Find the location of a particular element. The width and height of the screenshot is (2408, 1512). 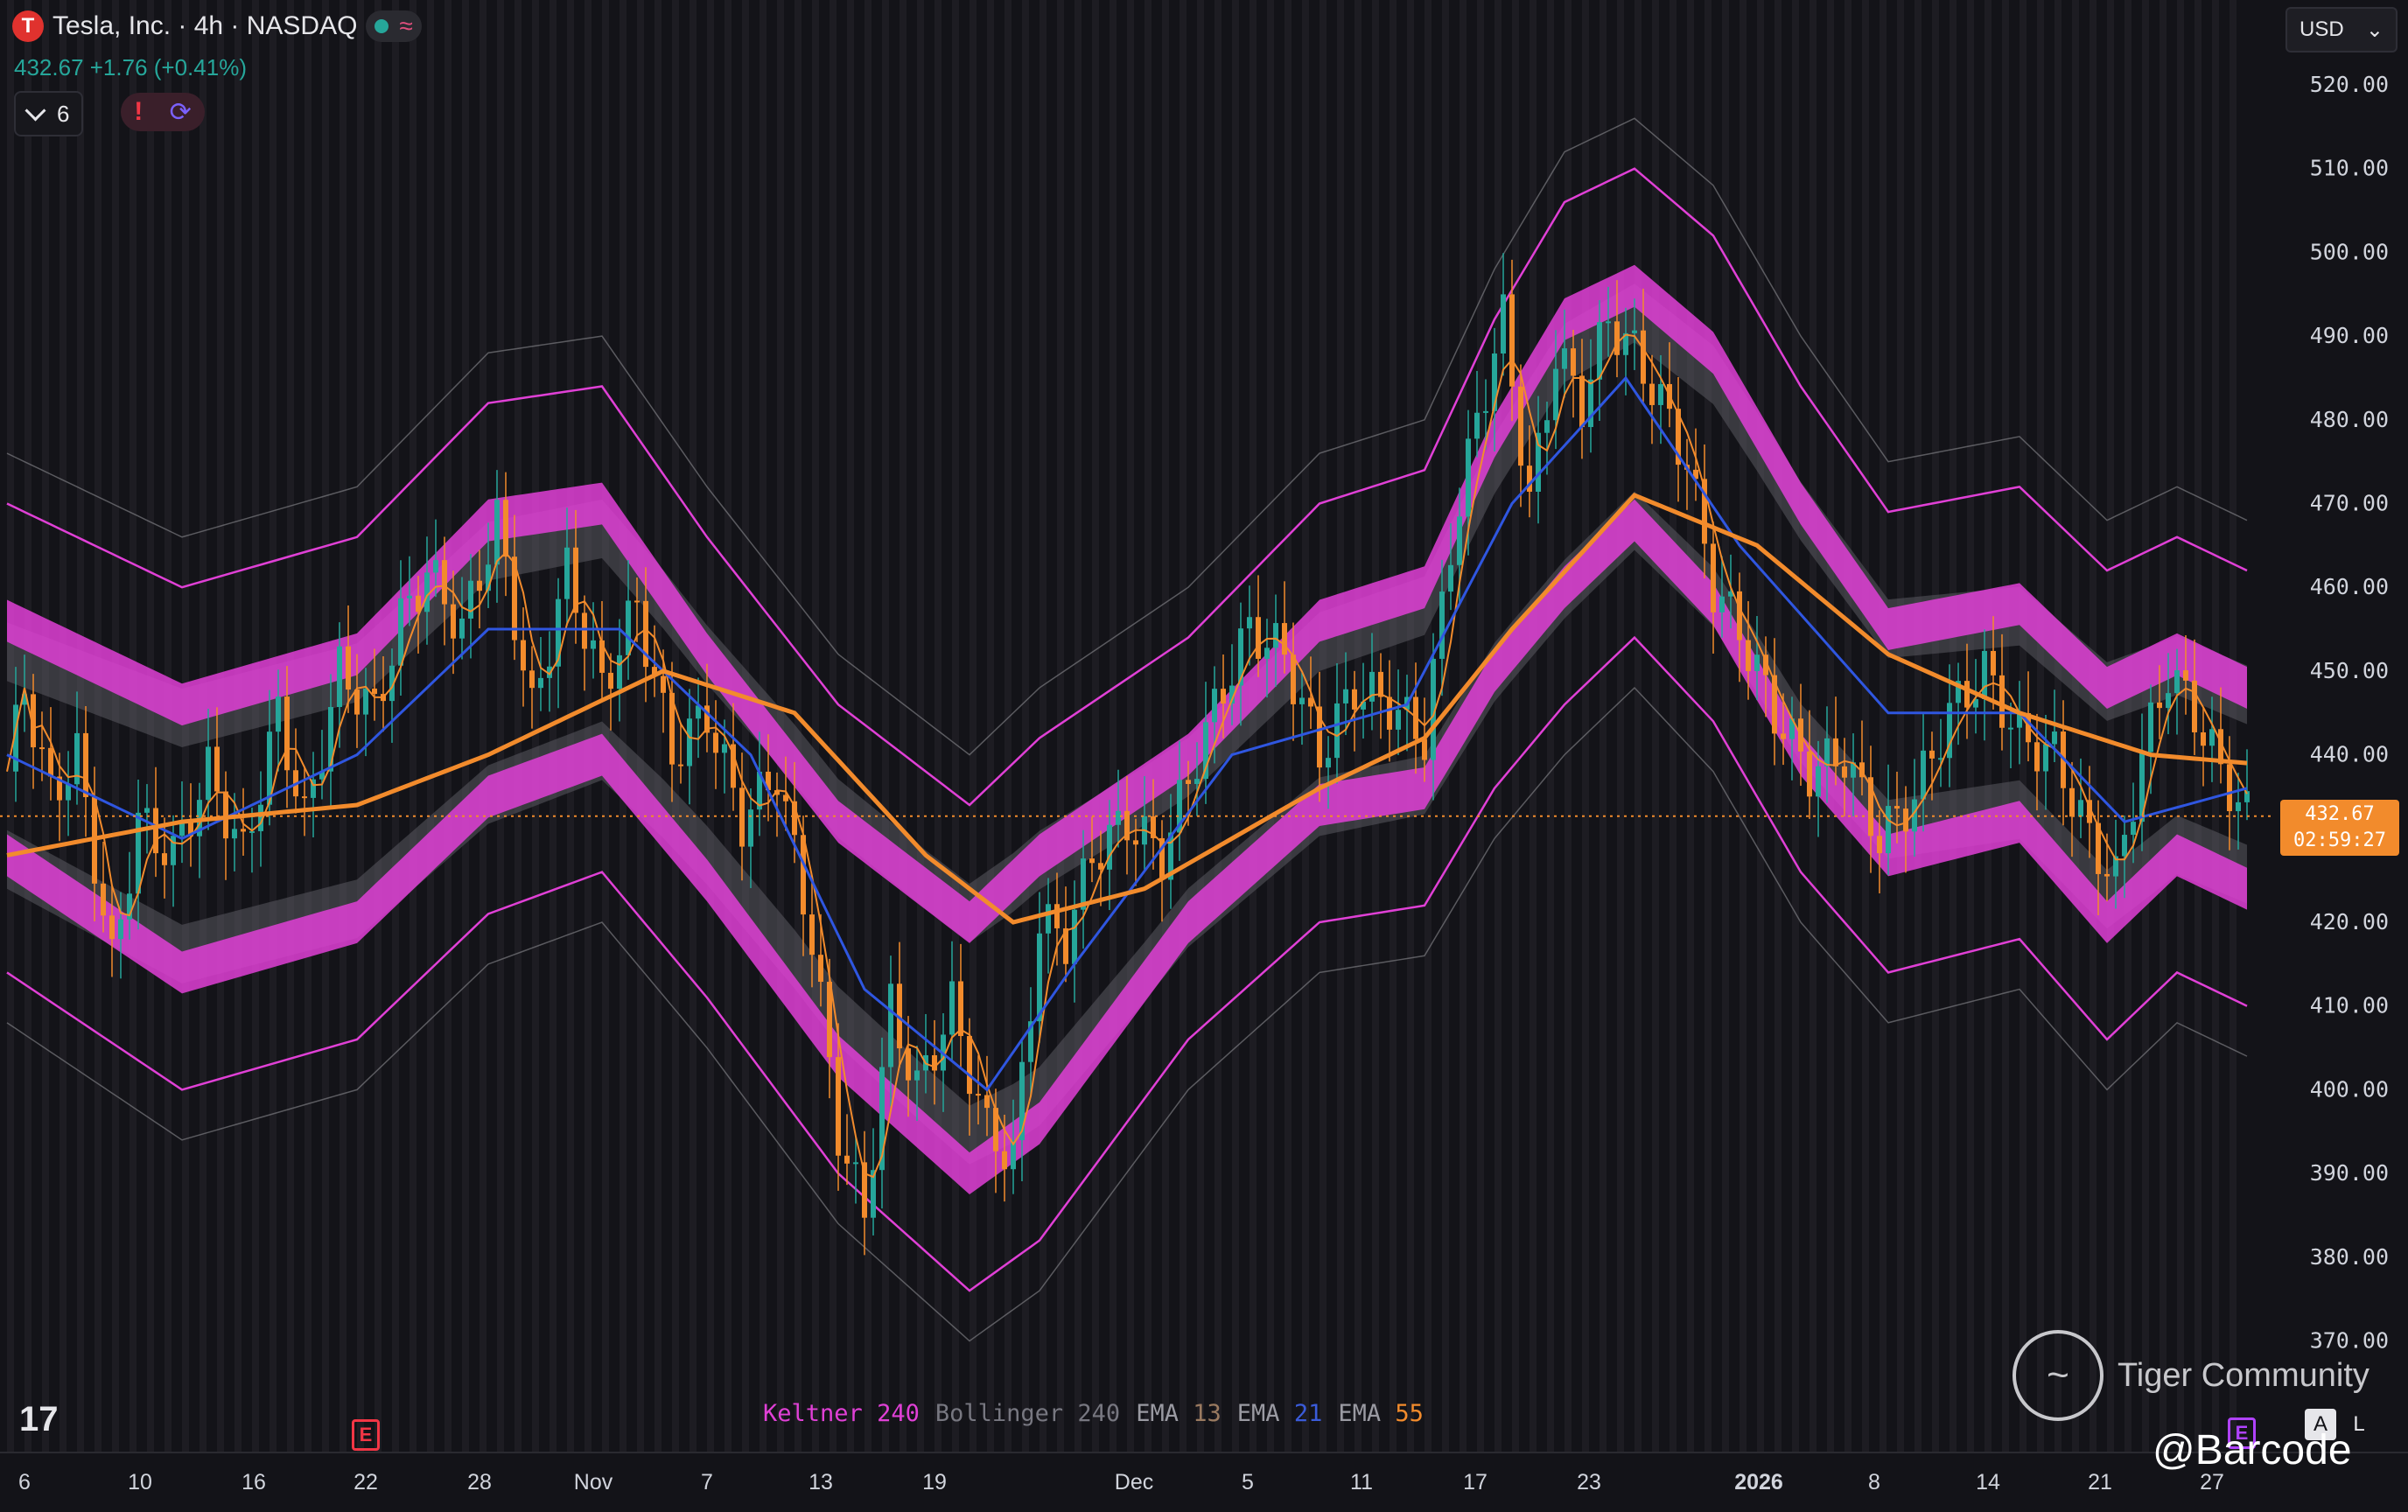

symbol-header: T Tesla, Inc. · 4h · NASDAQ ≈ is located at coordinates (217, 26).